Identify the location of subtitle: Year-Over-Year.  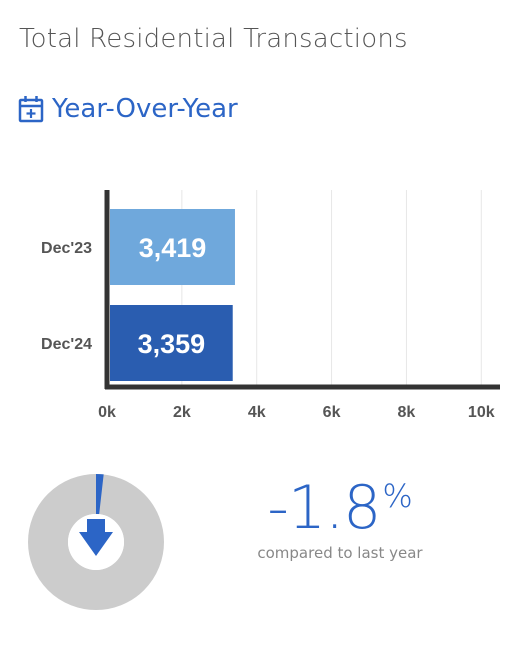
(128, 109).